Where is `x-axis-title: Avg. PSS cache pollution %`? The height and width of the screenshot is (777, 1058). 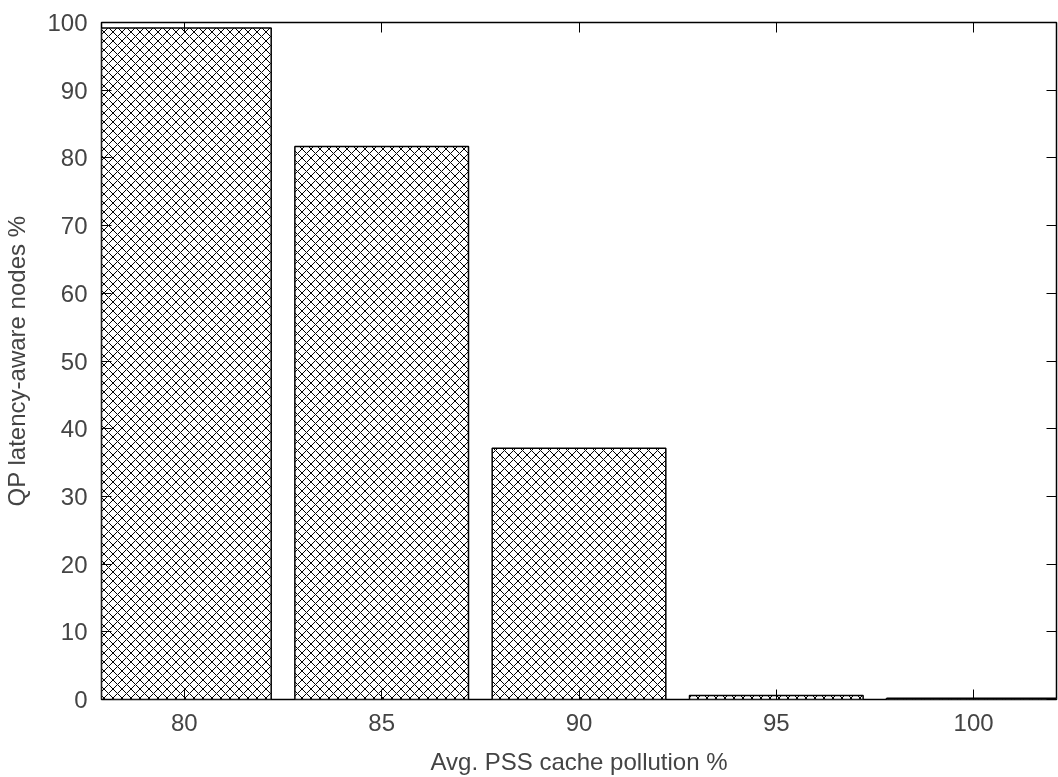 x-axis-title: Avg. PSS cache pollution % is located at coordinates (579, 761).